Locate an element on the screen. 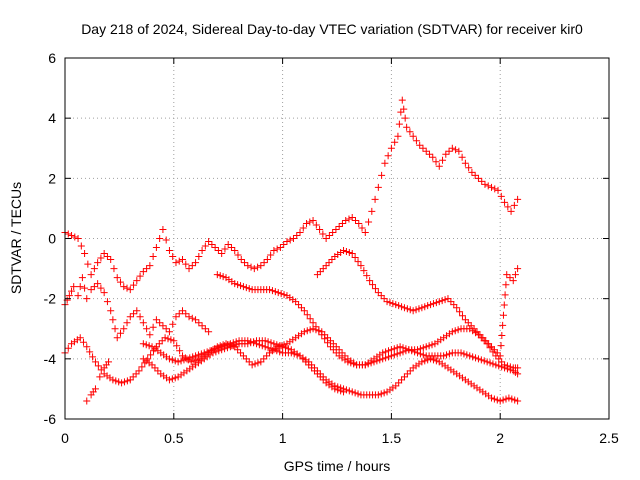 This screenshot has width=640, height=480. y-axis-label: SDTVAR / TECUs is located at coordinates (16, 238).